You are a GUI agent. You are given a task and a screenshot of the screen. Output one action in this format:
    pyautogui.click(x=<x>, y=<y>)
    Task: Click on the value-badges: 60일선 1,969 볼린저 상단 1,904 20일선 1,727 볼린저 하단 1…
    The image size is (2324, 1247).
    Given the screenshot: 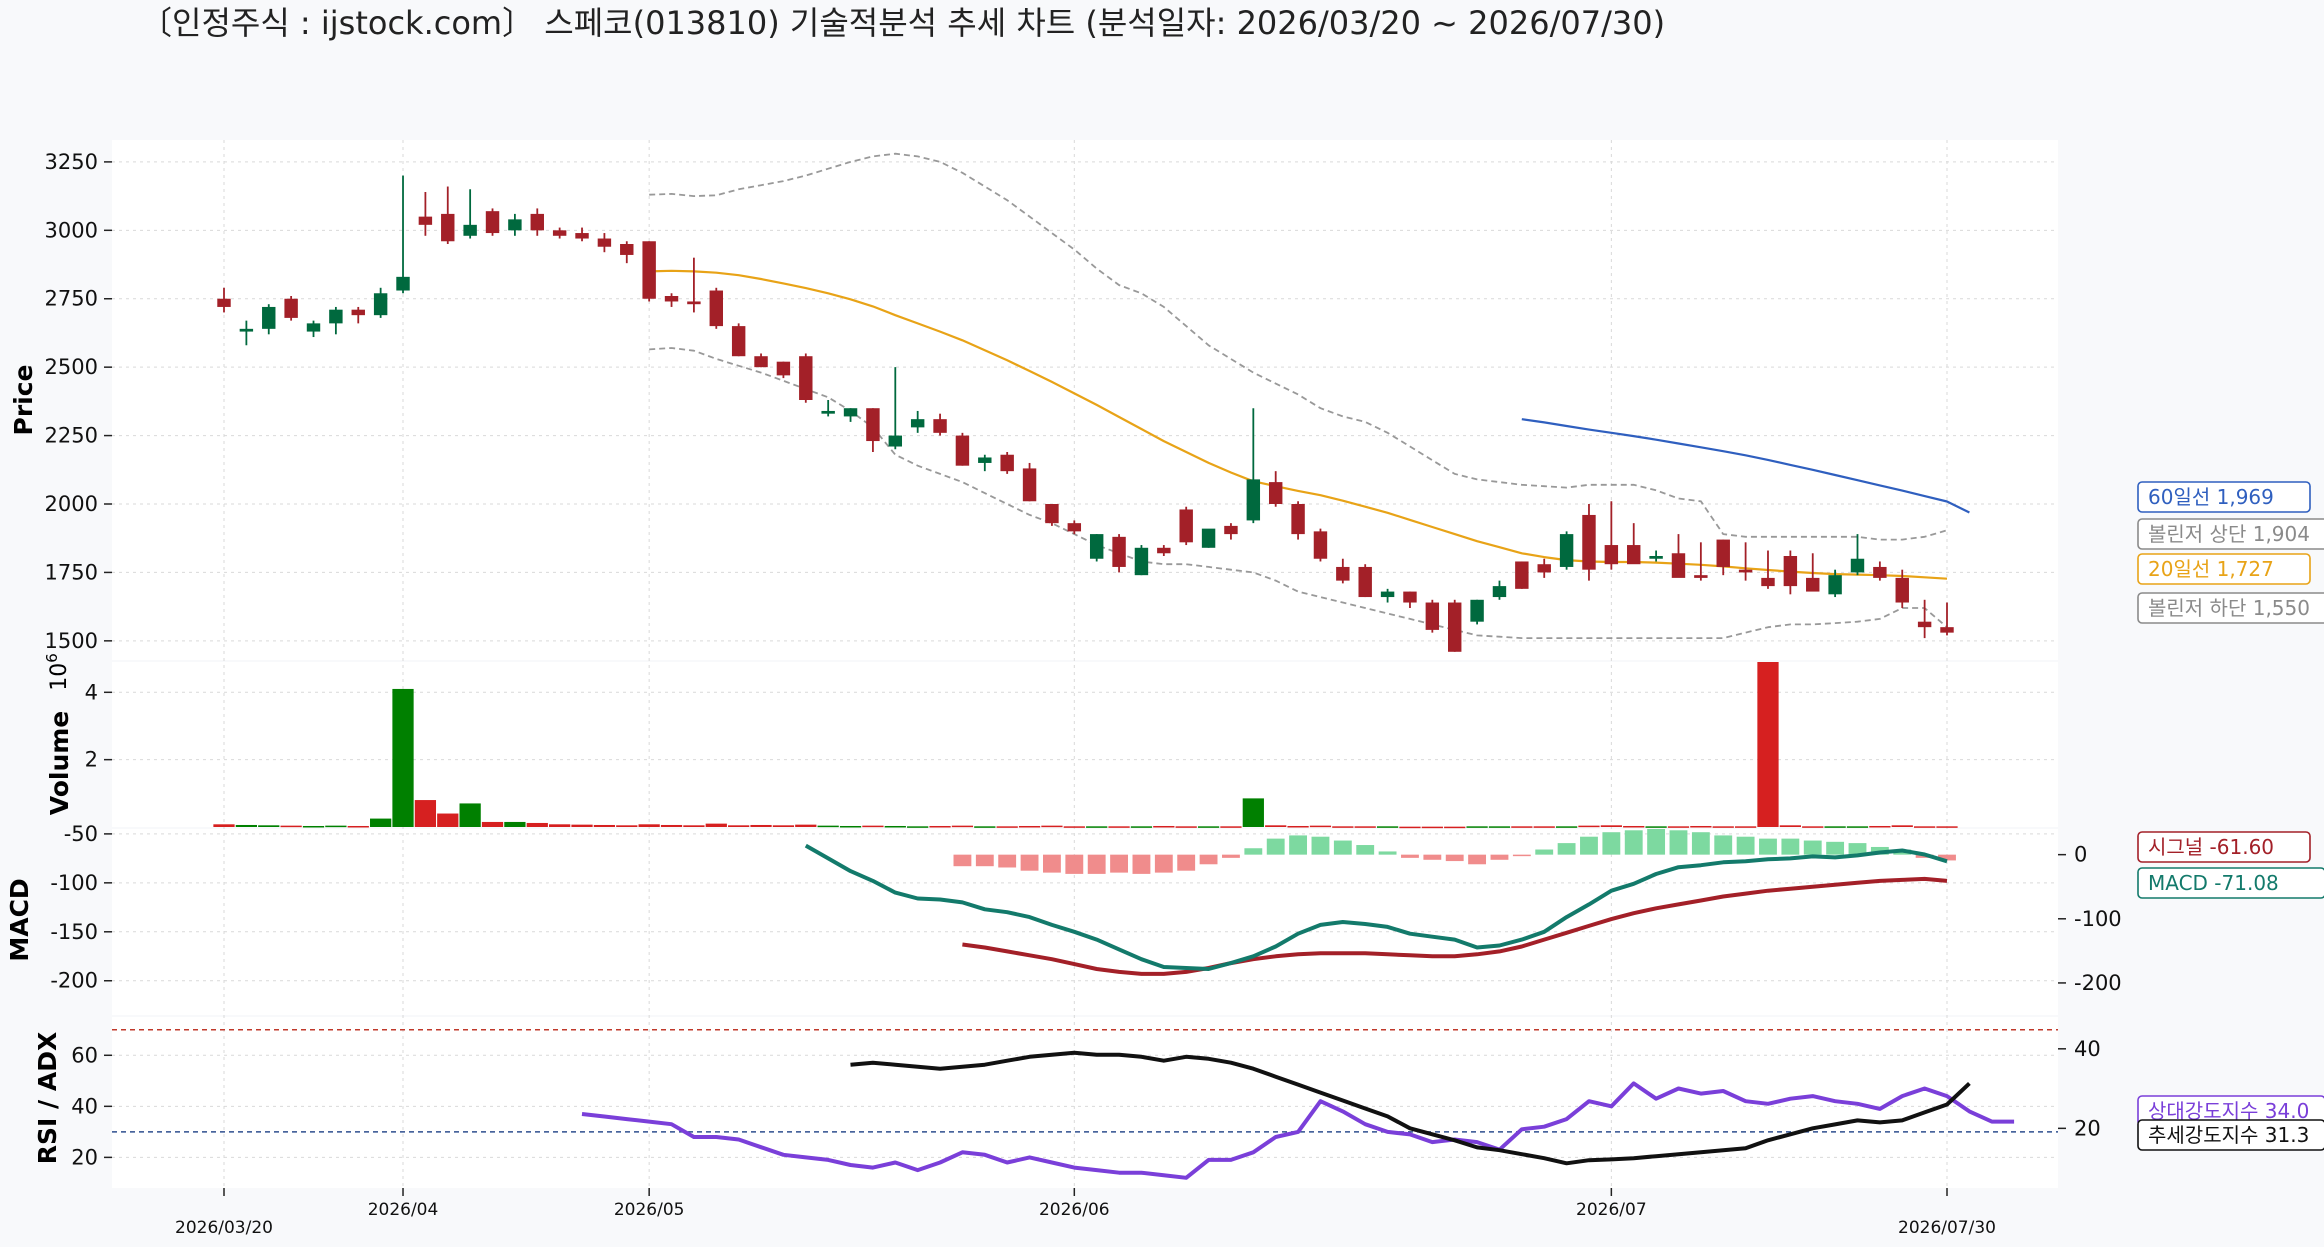 What is the action you would take?
    pyautogui.click(x=2230, y=816)
    